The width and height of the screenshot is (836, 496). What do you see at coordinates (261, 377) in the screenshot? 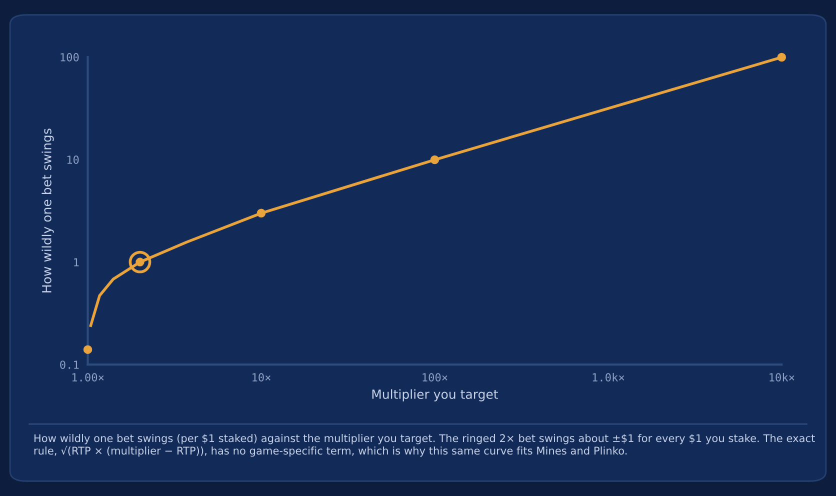
I see `x-tick-label: 10×` at bounding box center [261, 377].